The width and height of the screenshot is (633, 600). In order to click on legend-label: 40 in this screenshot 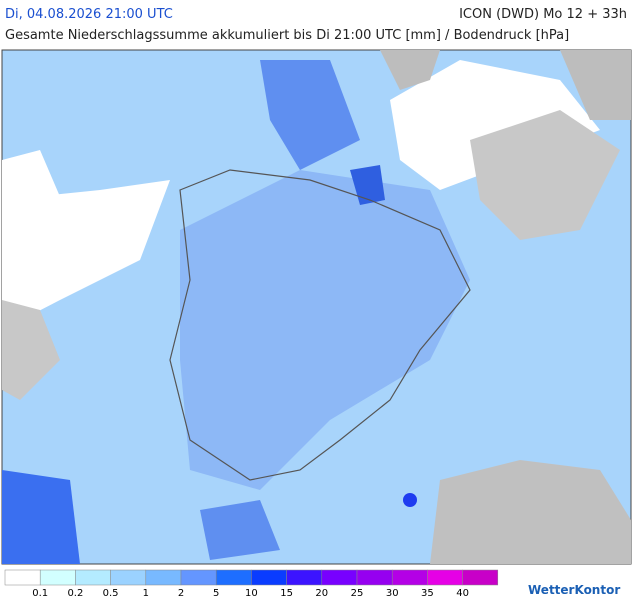, I will do `click(462, 593)`.